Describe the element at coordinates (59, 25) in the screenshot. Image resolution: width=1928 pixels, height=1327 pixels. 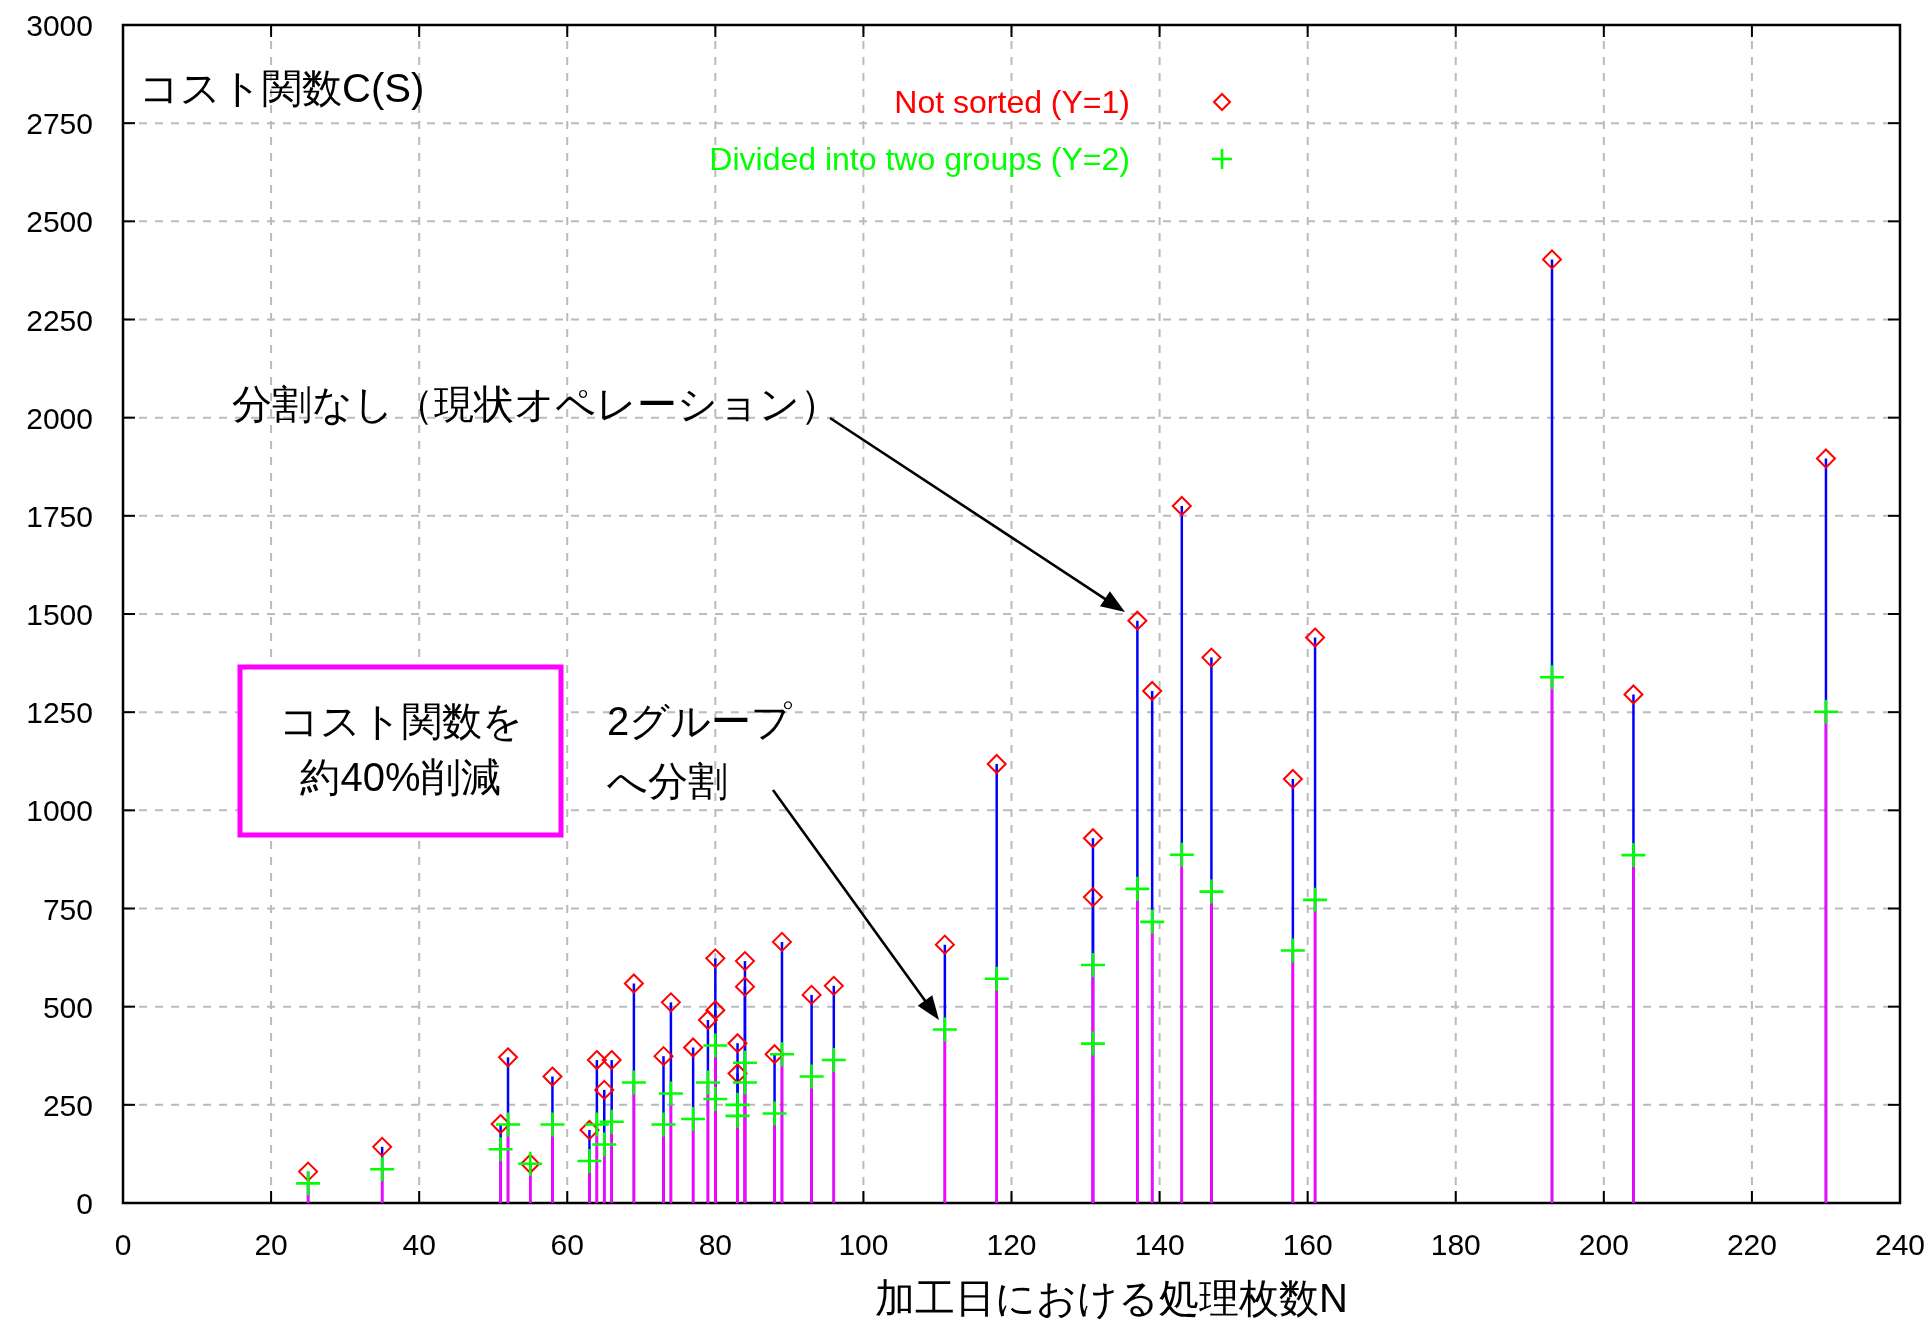
I see `y-tick-label: 3000` at that location.